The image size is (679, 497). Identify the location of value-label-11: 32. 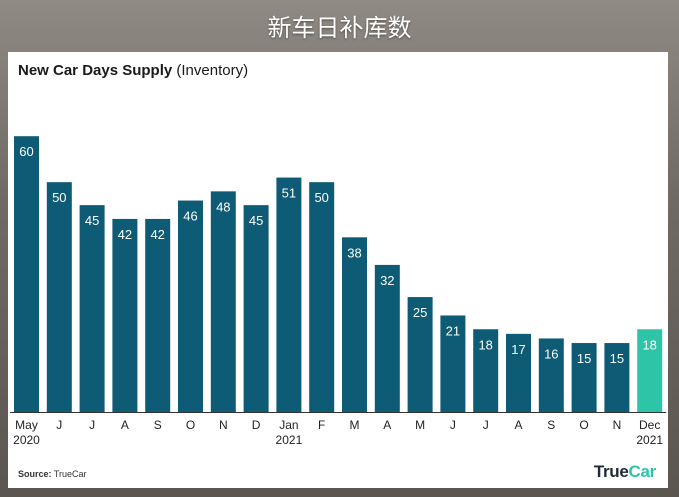
(387, 280).